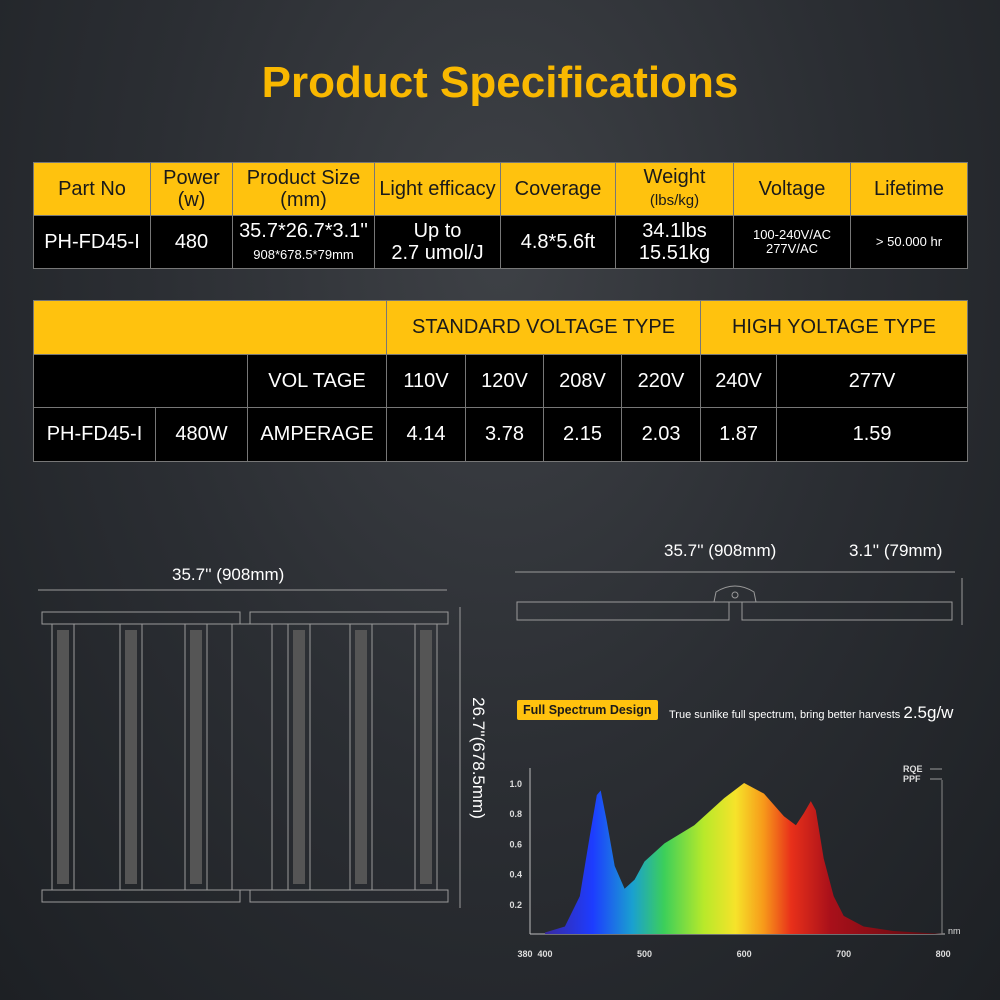  I want to click on side-bar-right, so click(847, 611).